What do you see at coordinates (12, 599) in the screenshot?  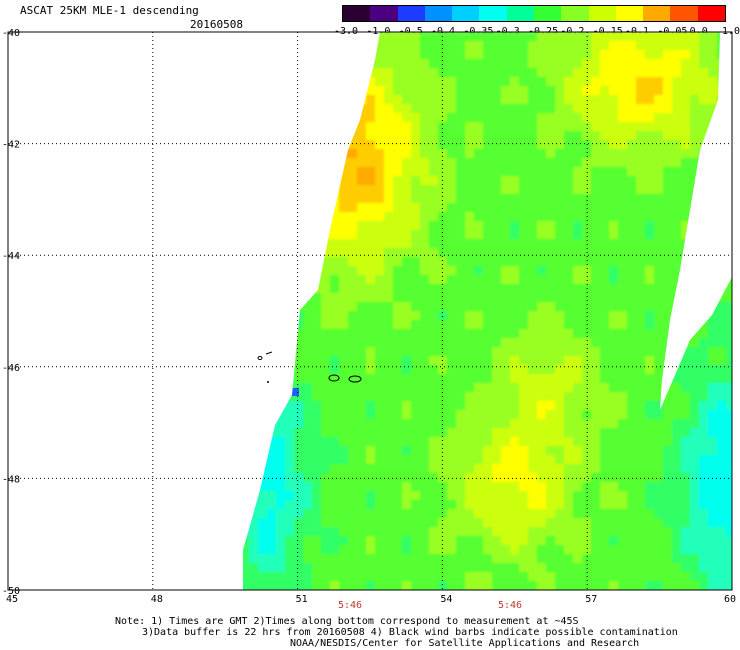 I see `lon-label: 45` at bounding box center [12, 599].